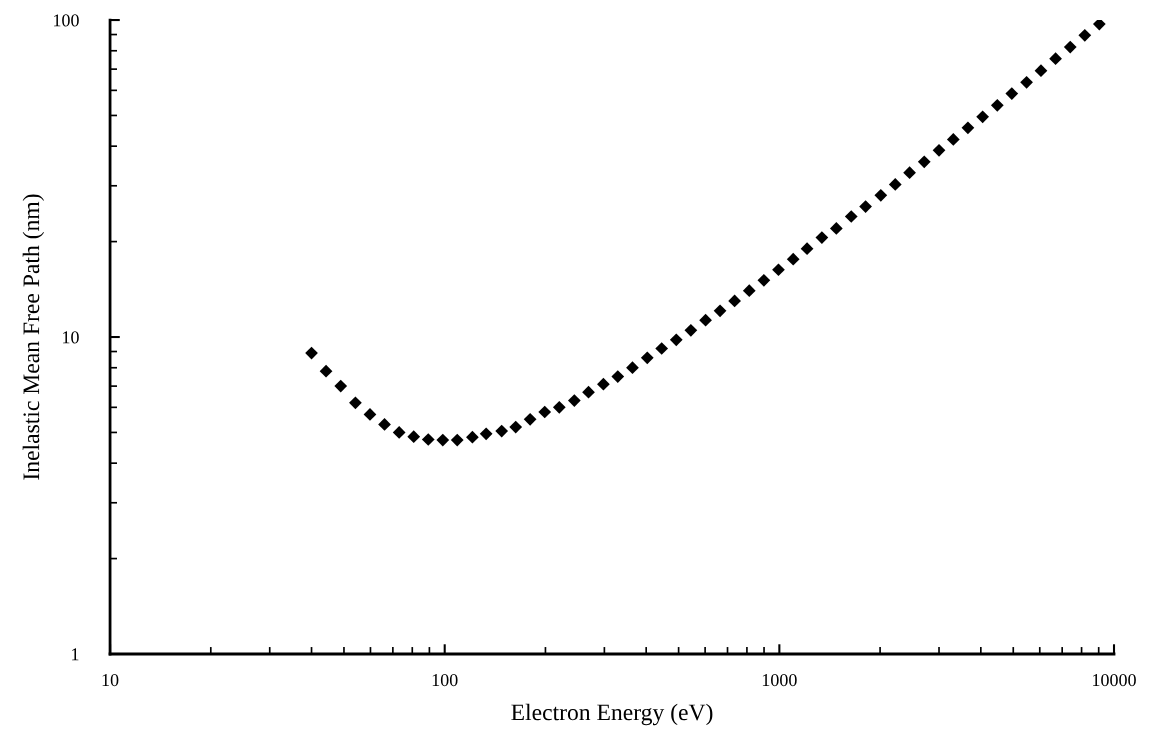 This screenshot has width=1150, height=742. Describe the element at coordinates (612, 714) in the screenshot. I see `x-axis-title: Electron Energy (eV)` at that location.